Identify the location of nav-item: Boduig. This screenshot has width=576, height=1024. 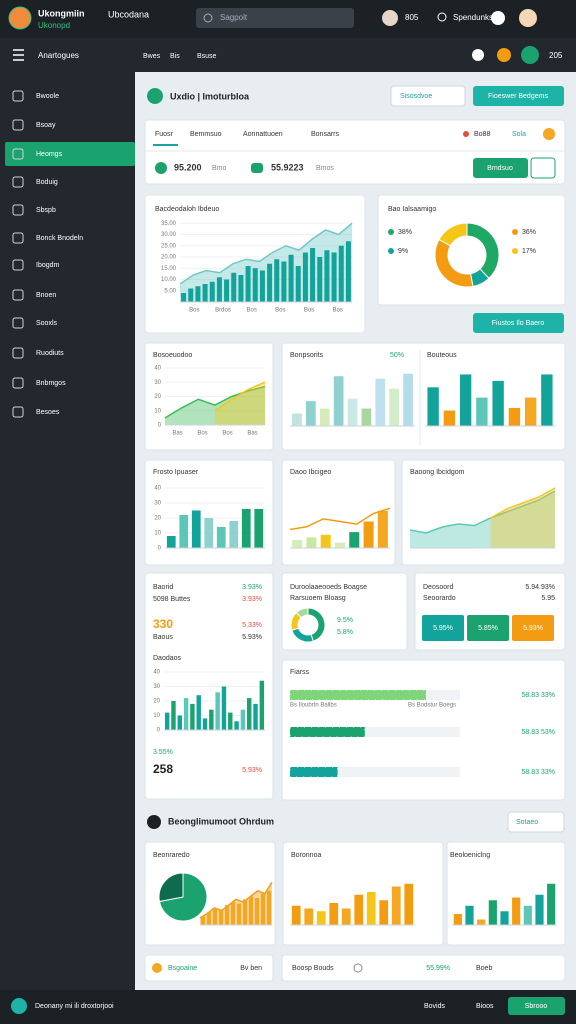
(47, 182).